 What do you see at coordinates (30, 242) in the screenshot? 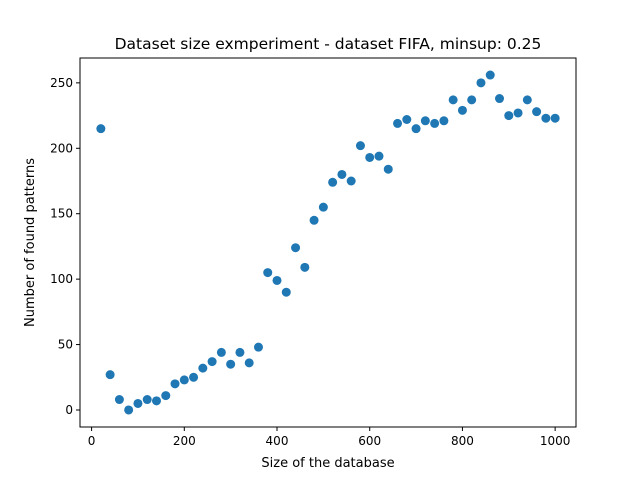
I see `y-axis-label: Number of found patterns` at bounding box center [30, 242].